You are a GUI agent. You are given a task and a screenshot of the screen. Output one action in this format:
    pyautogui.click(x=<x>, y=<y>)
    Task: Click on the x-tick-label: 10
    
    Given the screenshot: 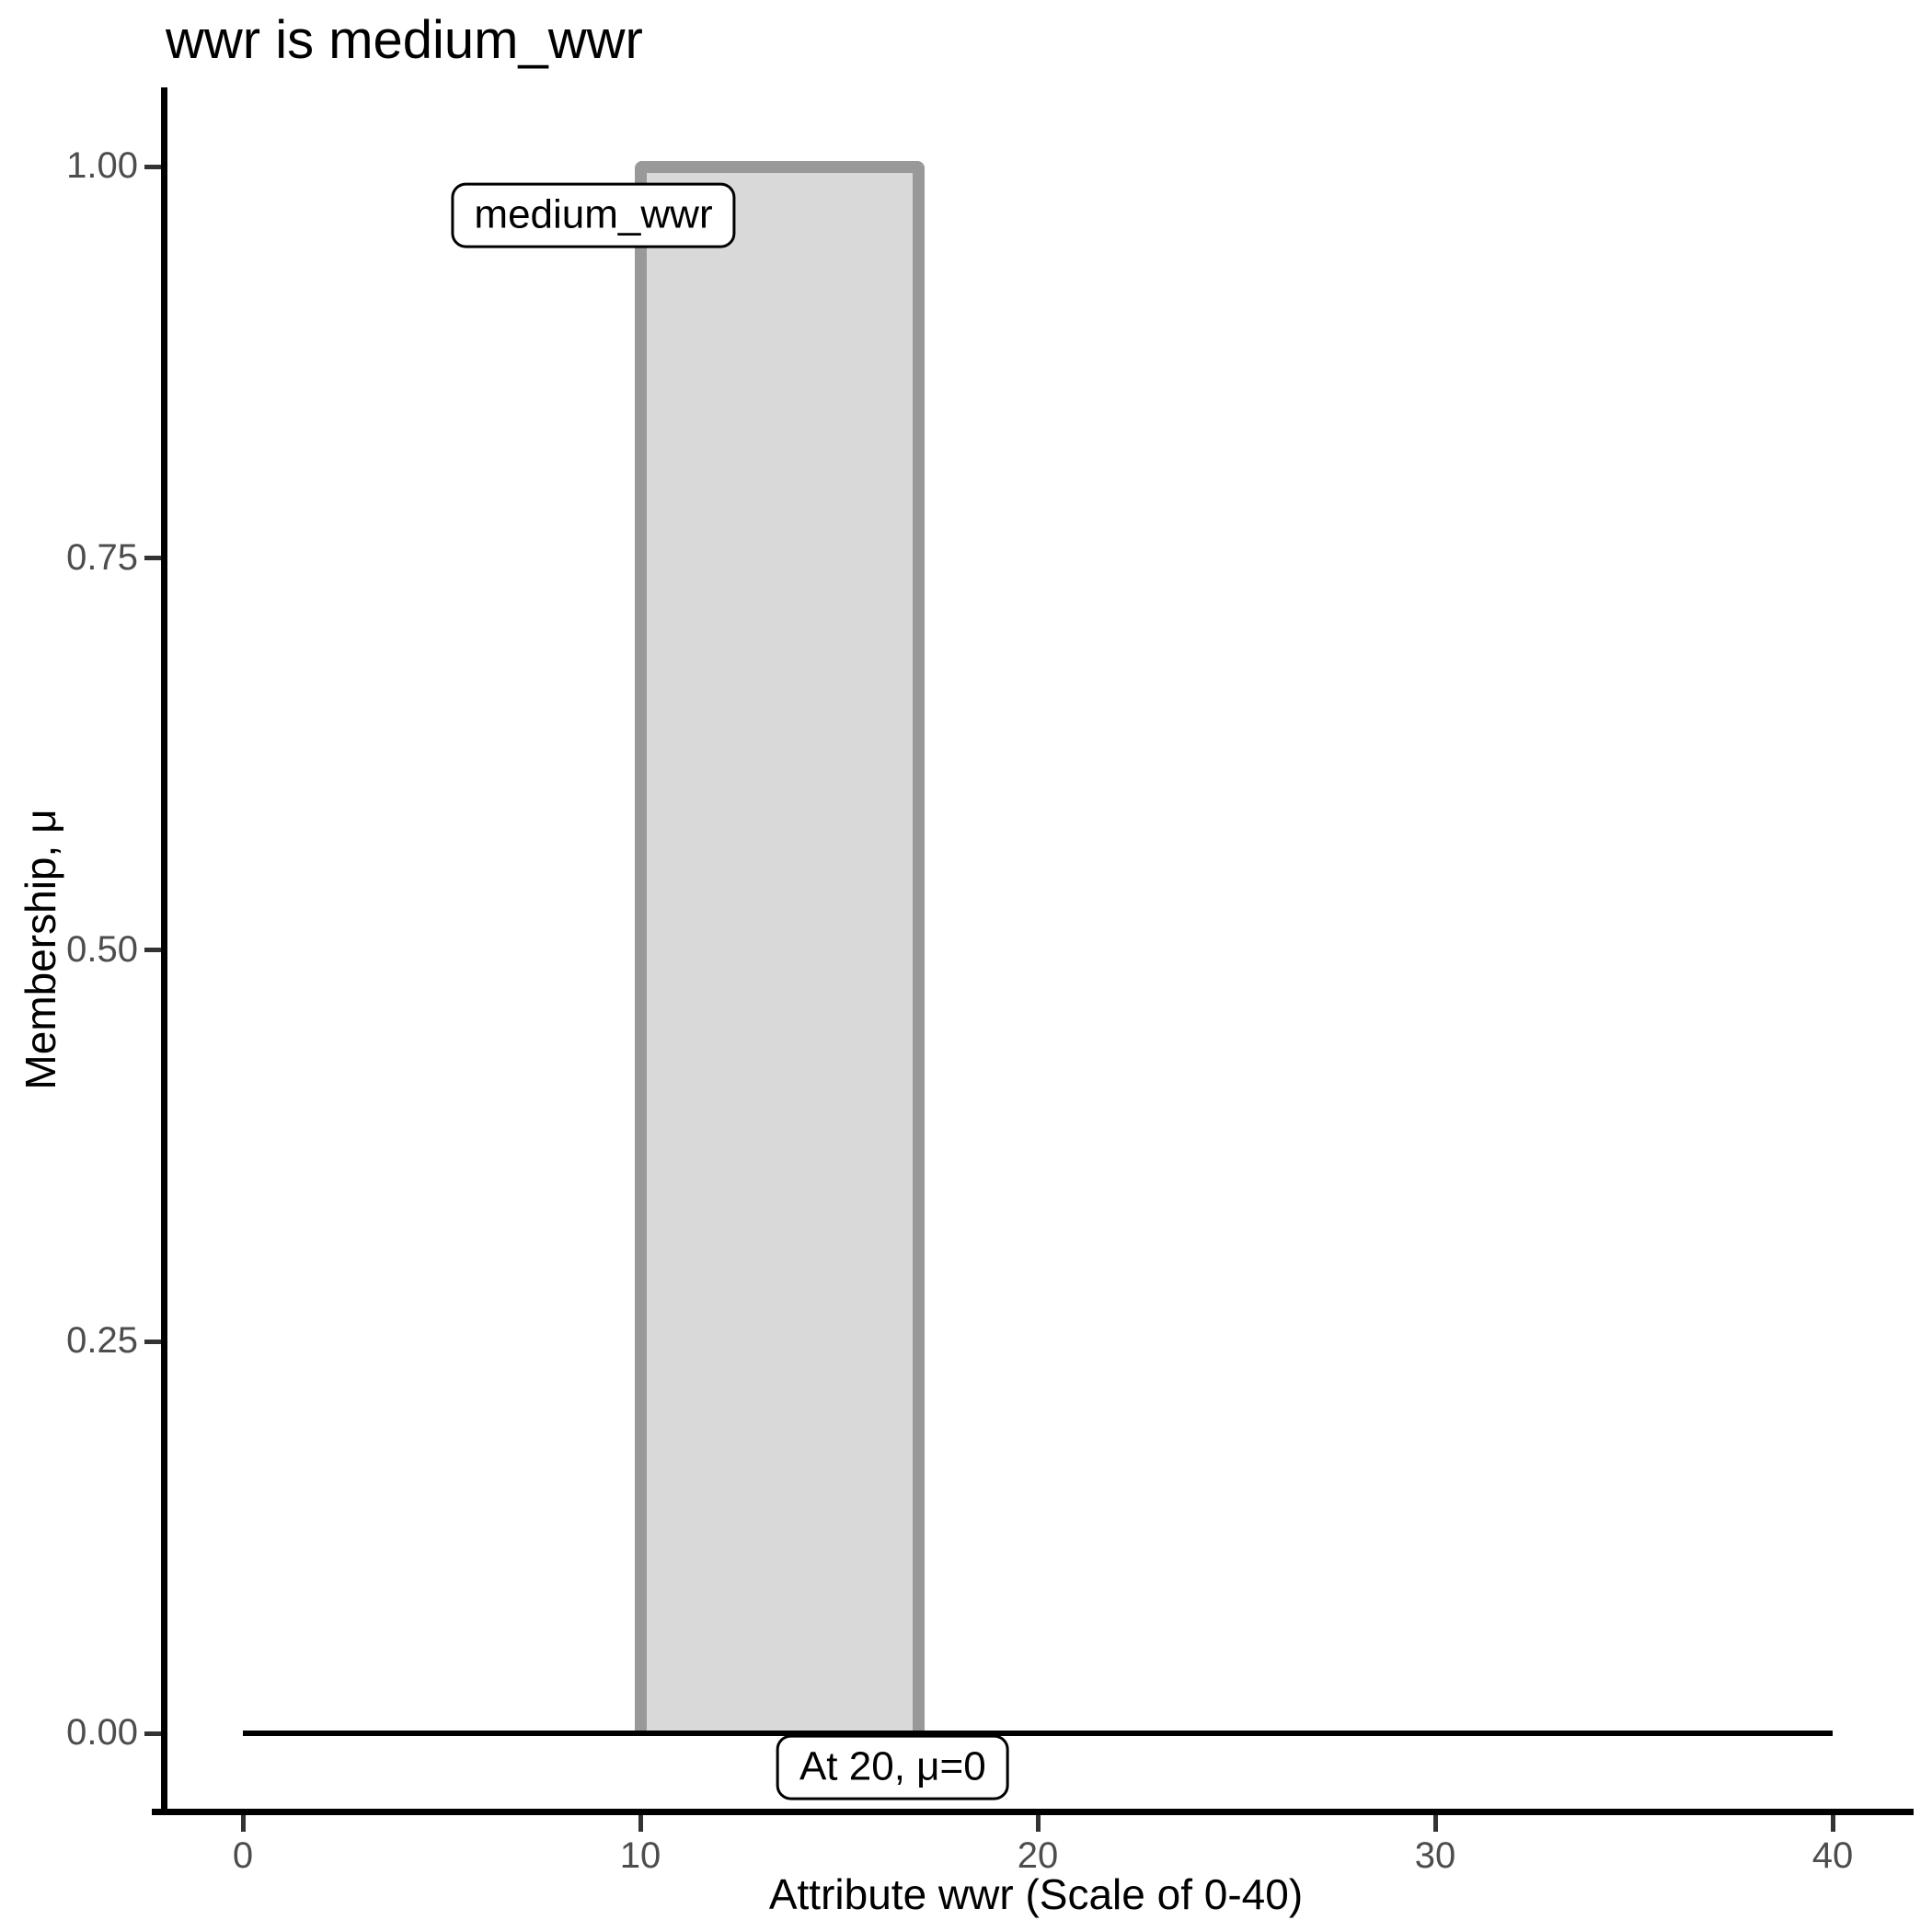 What is the action you would take?
    pyautogui.click(x=640, y=1855)
    